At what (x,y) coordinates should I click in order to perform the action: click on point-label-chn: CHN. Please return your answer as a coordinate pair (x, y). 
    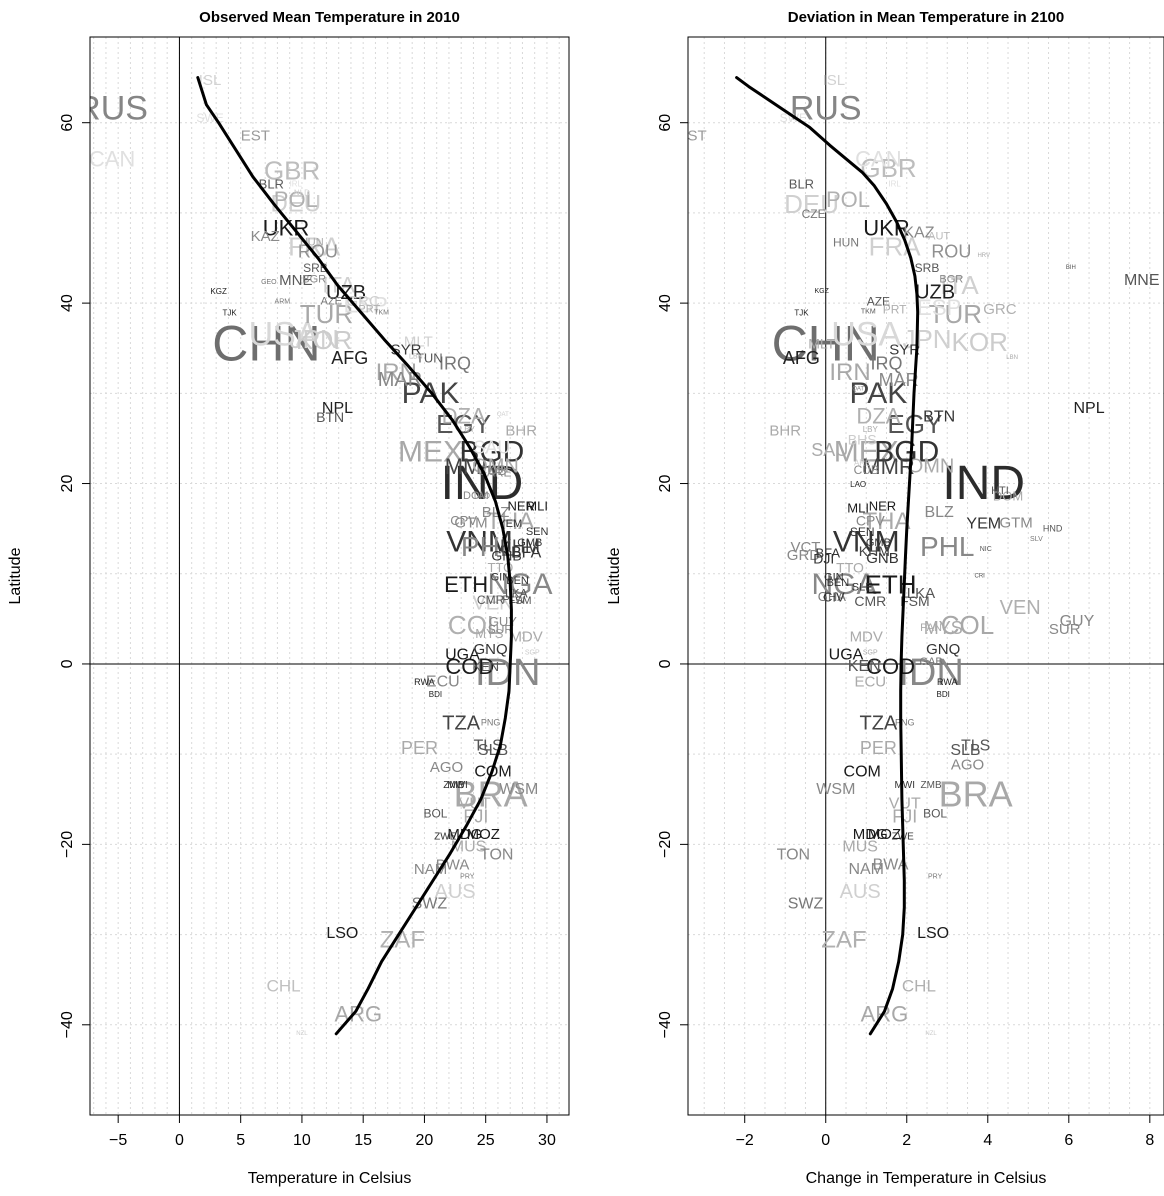
    Looking at the image, I should click on (826, 344).